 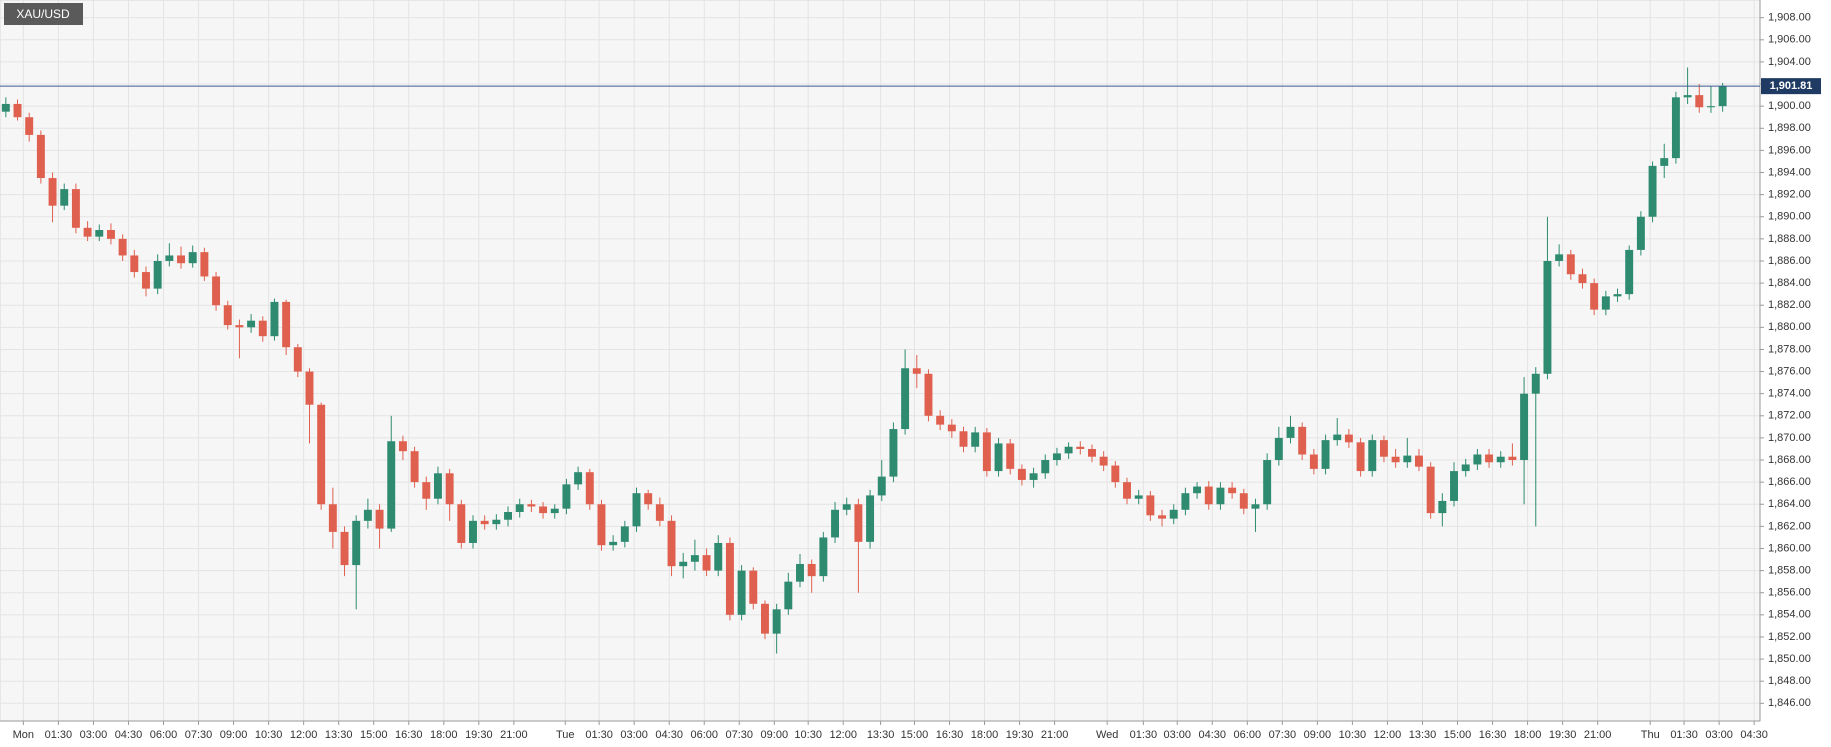 I want to click on x-tick-label: 12:00, so click(x=304, y=735).